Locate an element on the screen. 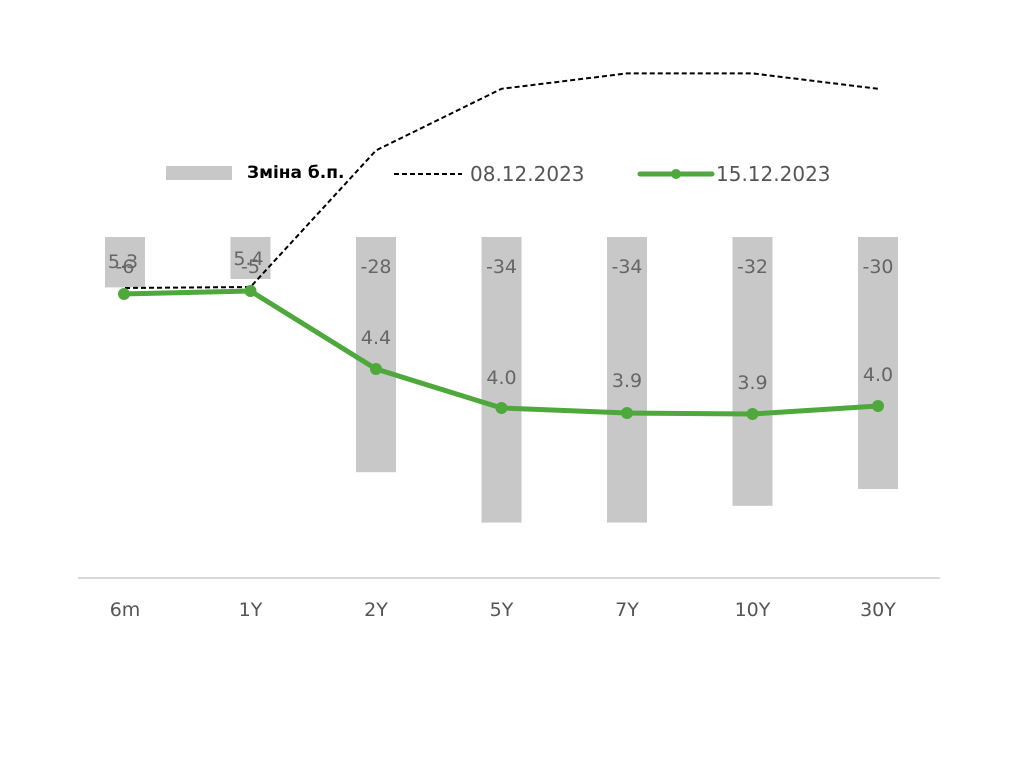 This screenshot has width=1024, height=768. solid-point-2Y is located at coordinates (376, 369).